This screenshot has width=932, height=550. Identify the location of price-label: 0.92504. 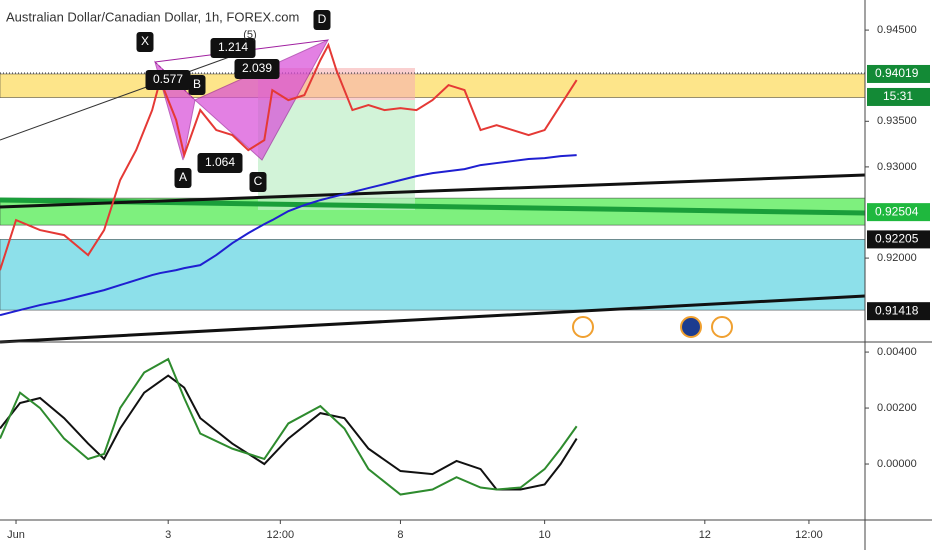
(898, 212).